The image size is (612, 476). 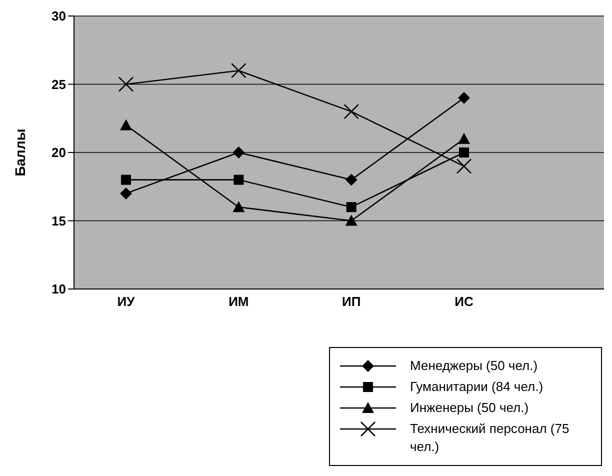 I want to click on y-axis-title: Баллы, so click(x=20, y=152).